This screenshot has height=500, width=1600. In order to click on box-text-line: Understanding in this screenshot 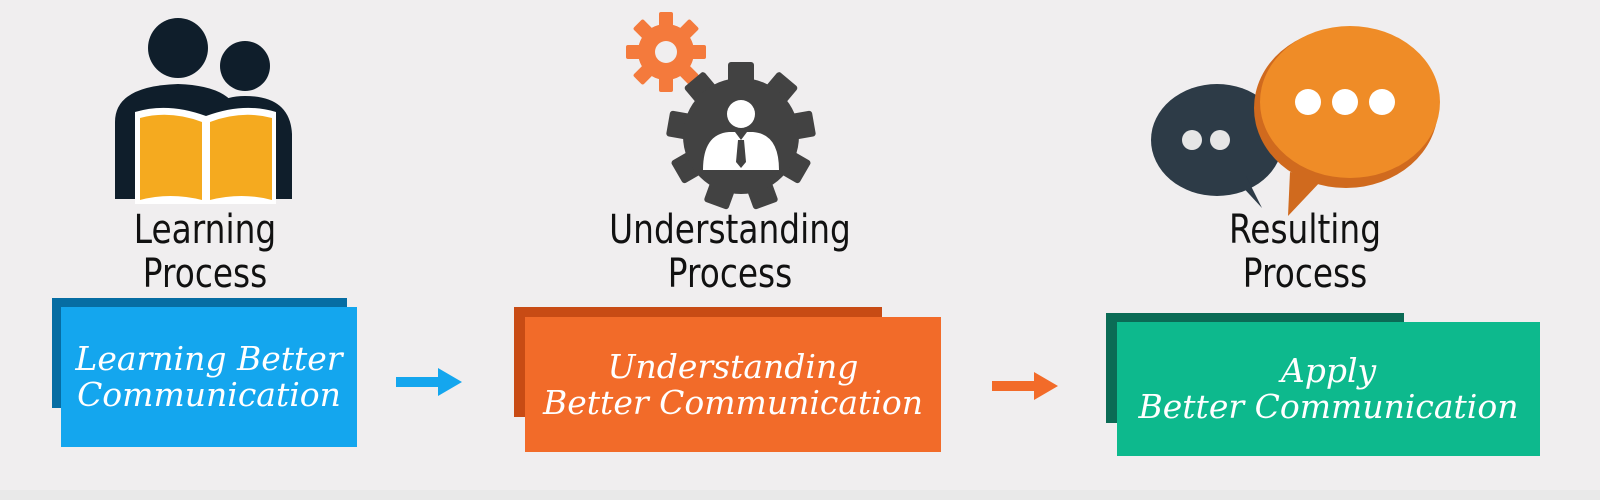, I will do `click(733, 366)`.